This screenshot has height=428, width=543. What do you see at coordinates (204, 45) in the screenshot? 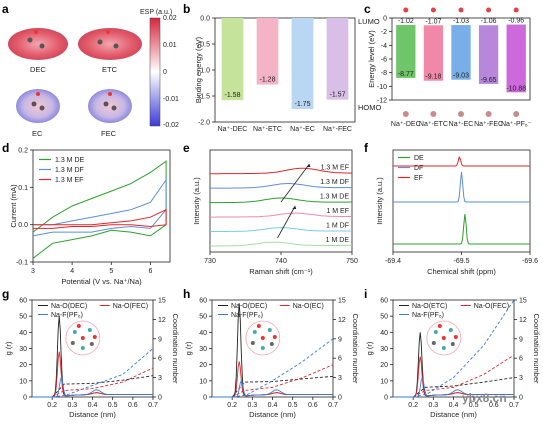
I see `y-tick-label: -0.5` at bounding box center [204, 45].